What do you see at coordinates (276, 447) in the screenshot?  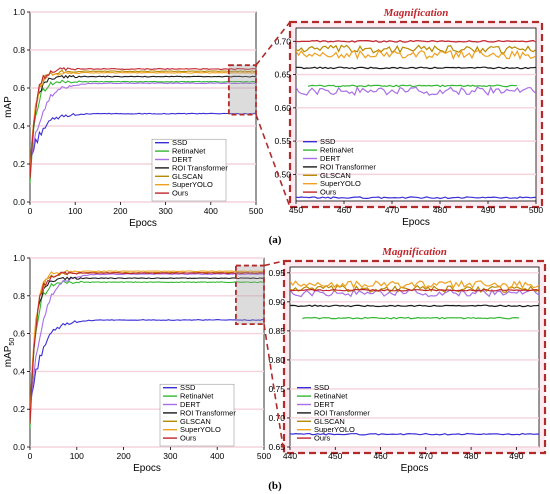 I see `y-tick-label: 0.65` at bounding box center [276, 447].